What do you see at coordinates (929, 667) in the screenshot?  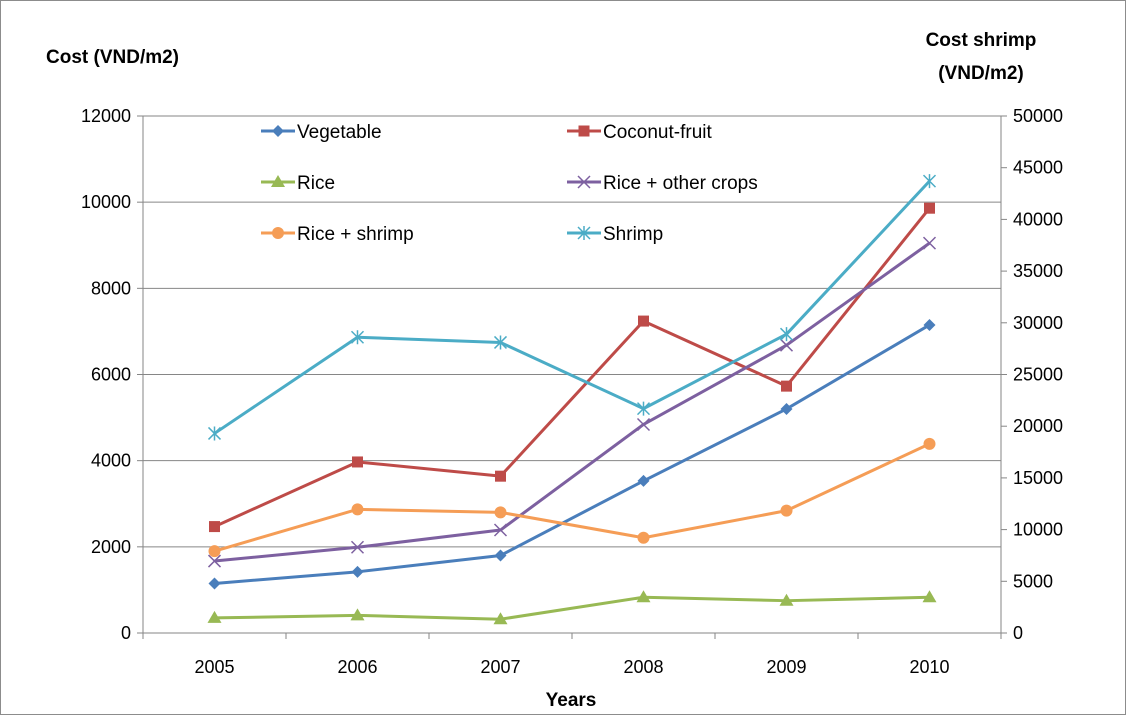 I see `x-tick-label: 2010` at bounding box center [929, 667].